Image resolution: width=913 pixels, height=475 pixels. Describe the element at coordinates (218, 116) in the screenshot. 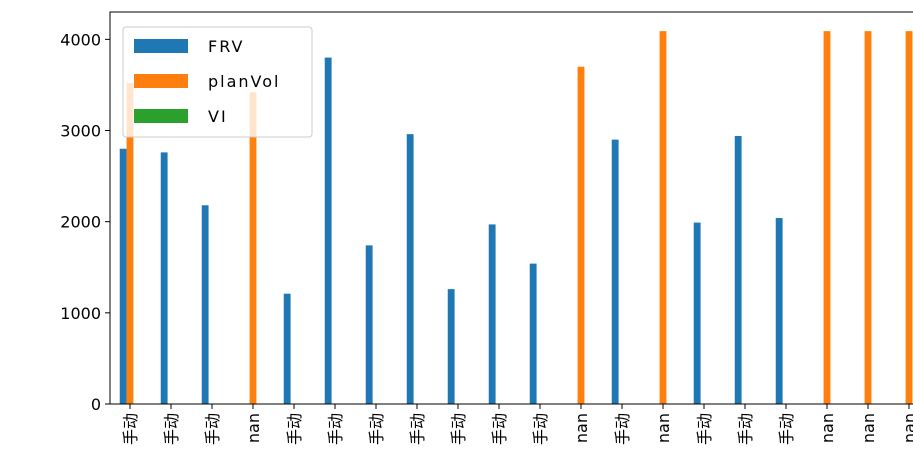

I see `legend-label: VI` at that location.